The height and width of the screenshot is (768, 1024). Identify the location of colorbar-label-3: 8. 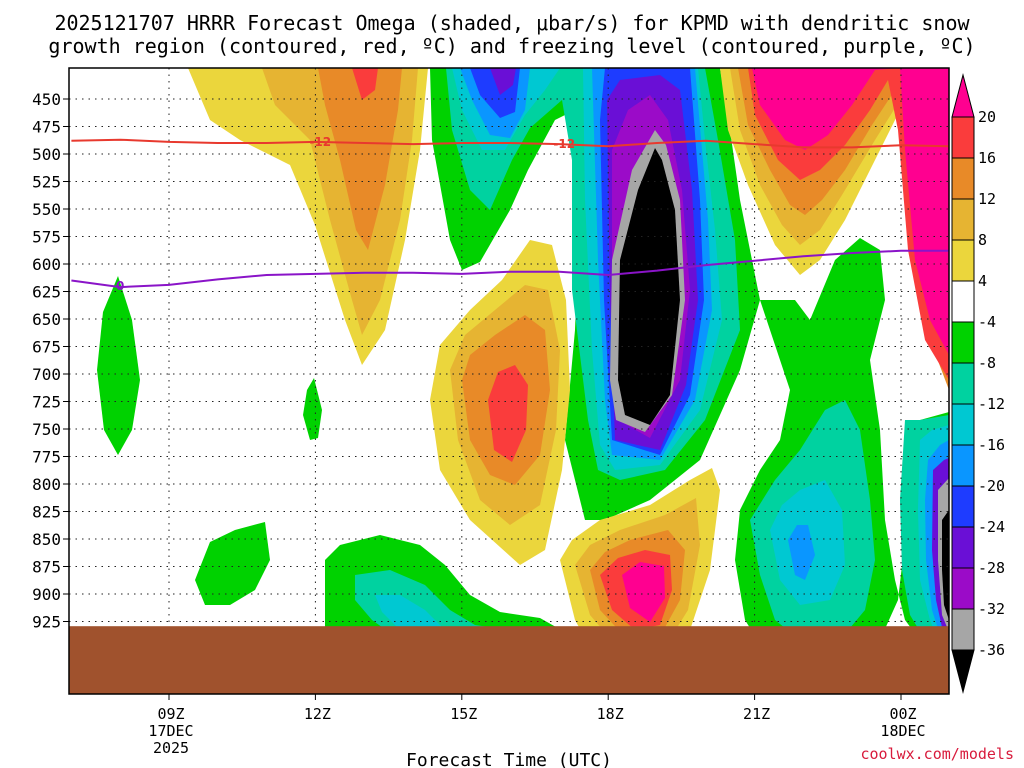
(982, 240).